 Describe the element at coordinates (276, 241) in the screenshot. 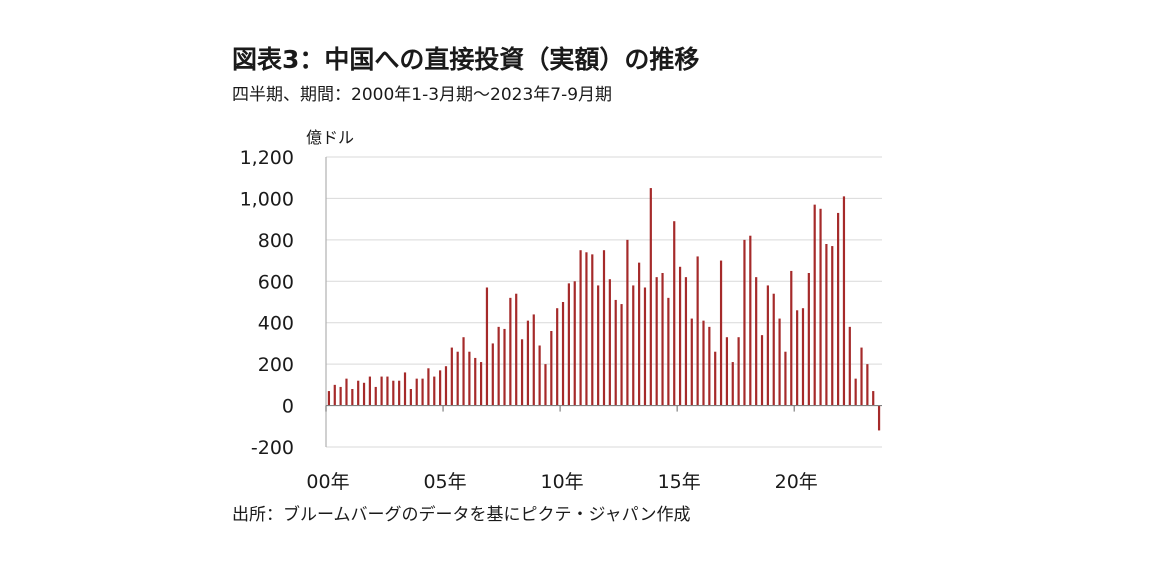

I see `y-tick-label: 800` at that location.